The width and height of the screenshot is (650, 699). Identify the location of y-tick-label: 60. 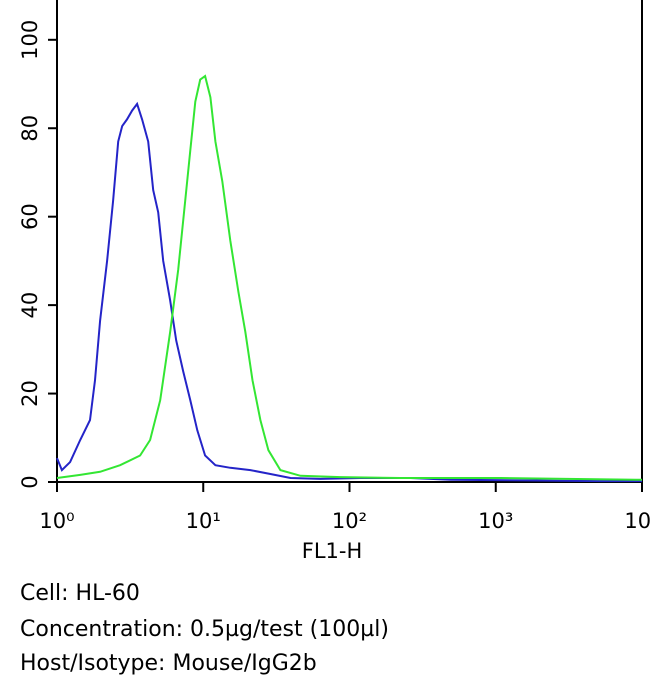
(30, 216).